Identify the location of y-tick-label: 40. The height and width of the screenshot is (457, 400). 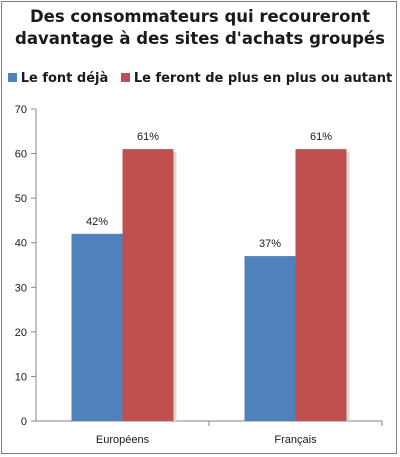
(21, 244).